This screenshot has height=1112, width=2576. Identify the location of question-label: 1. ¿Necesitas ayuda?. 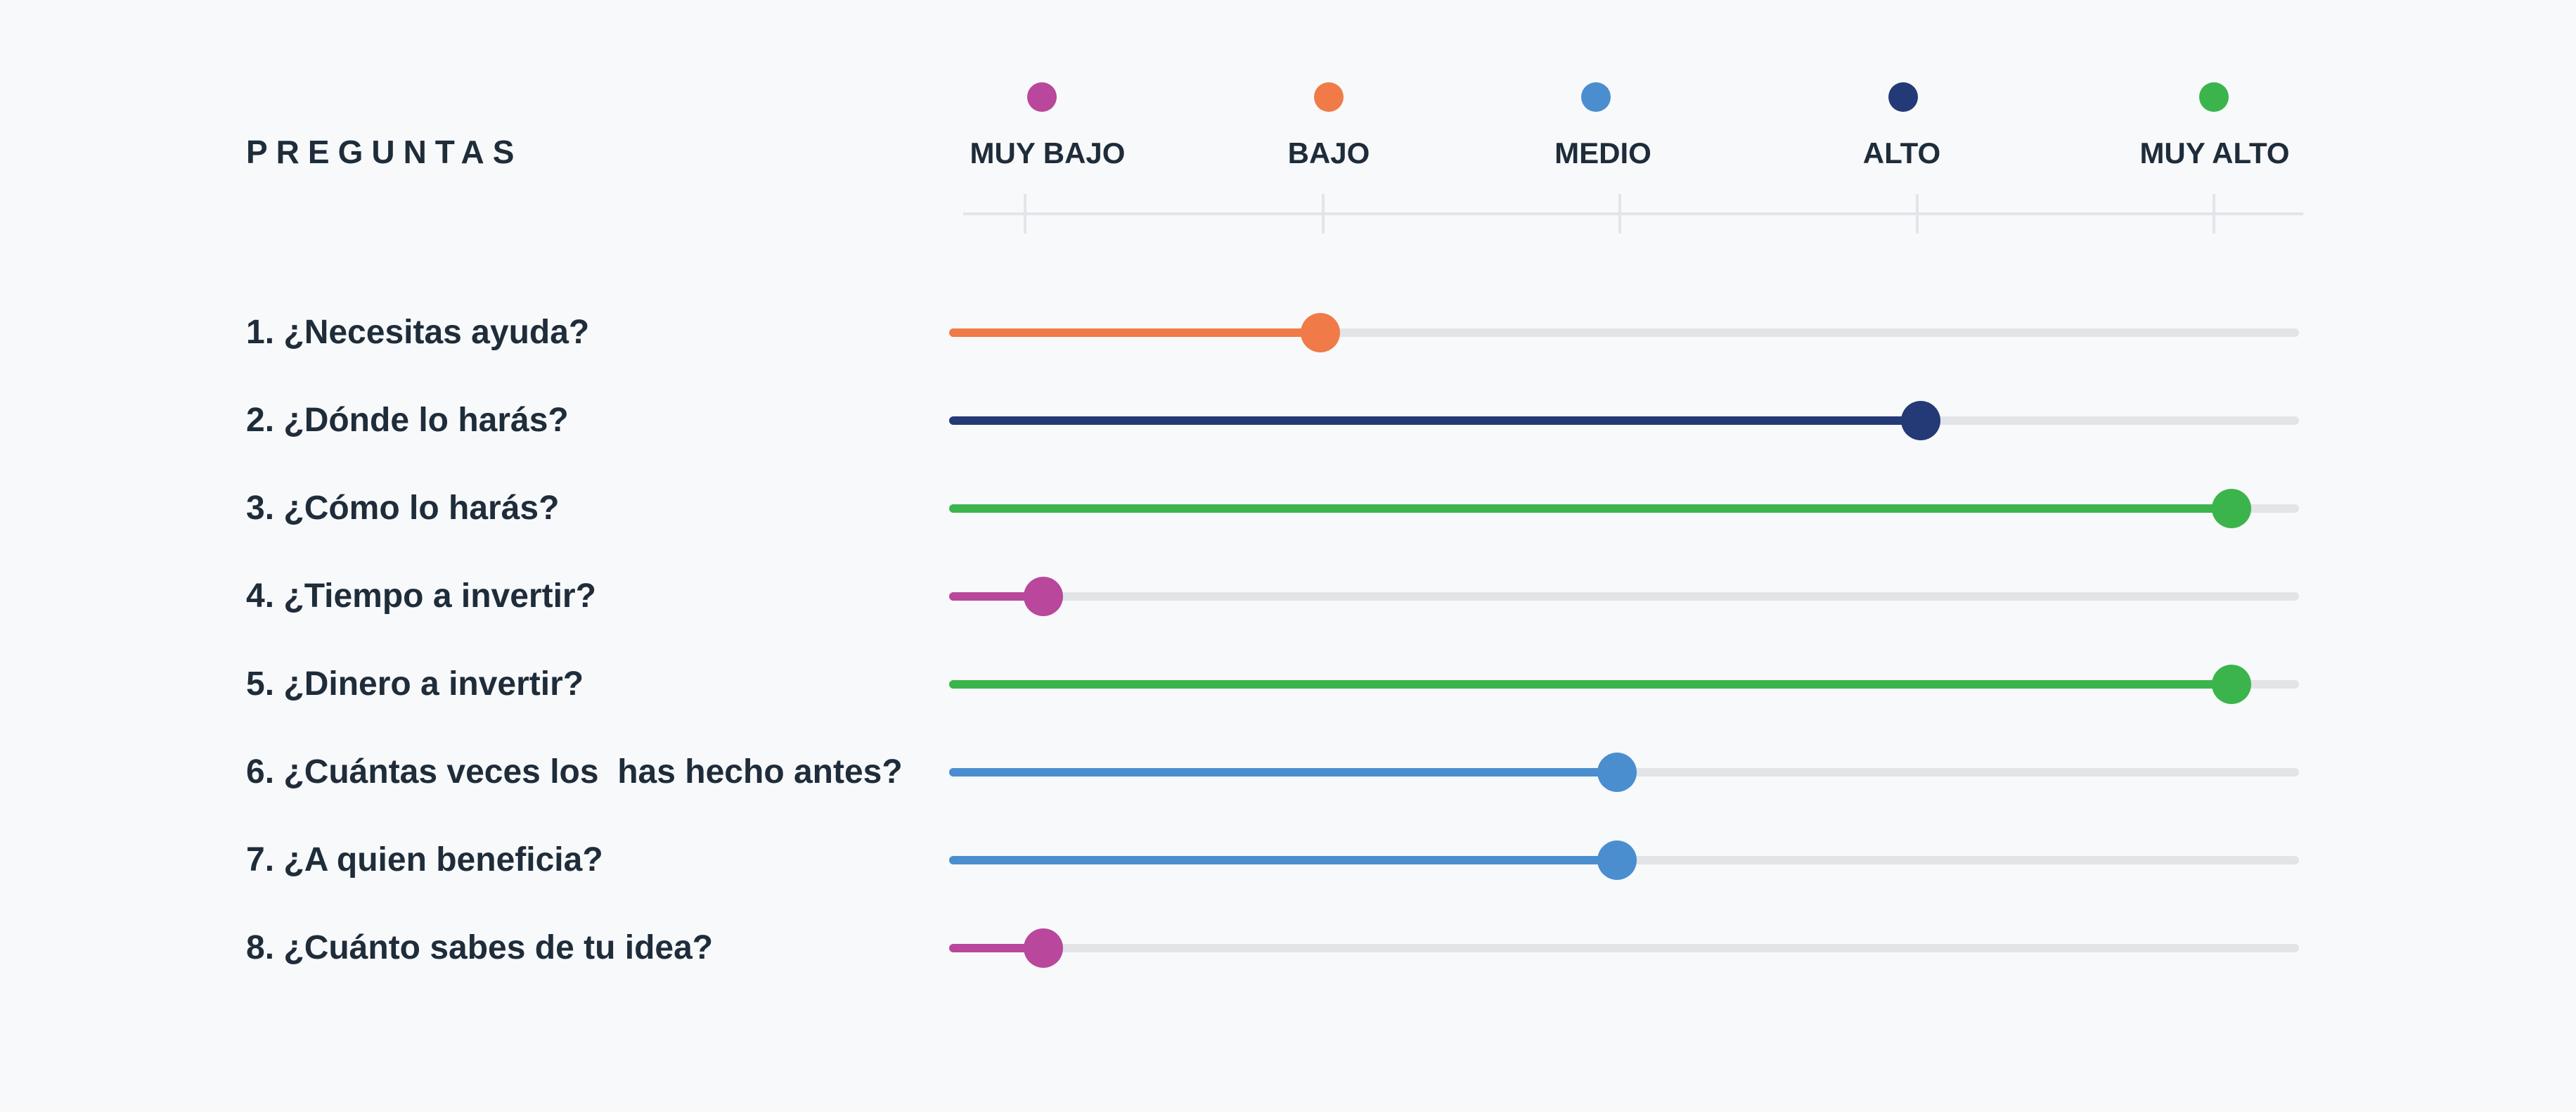
(418, 332).